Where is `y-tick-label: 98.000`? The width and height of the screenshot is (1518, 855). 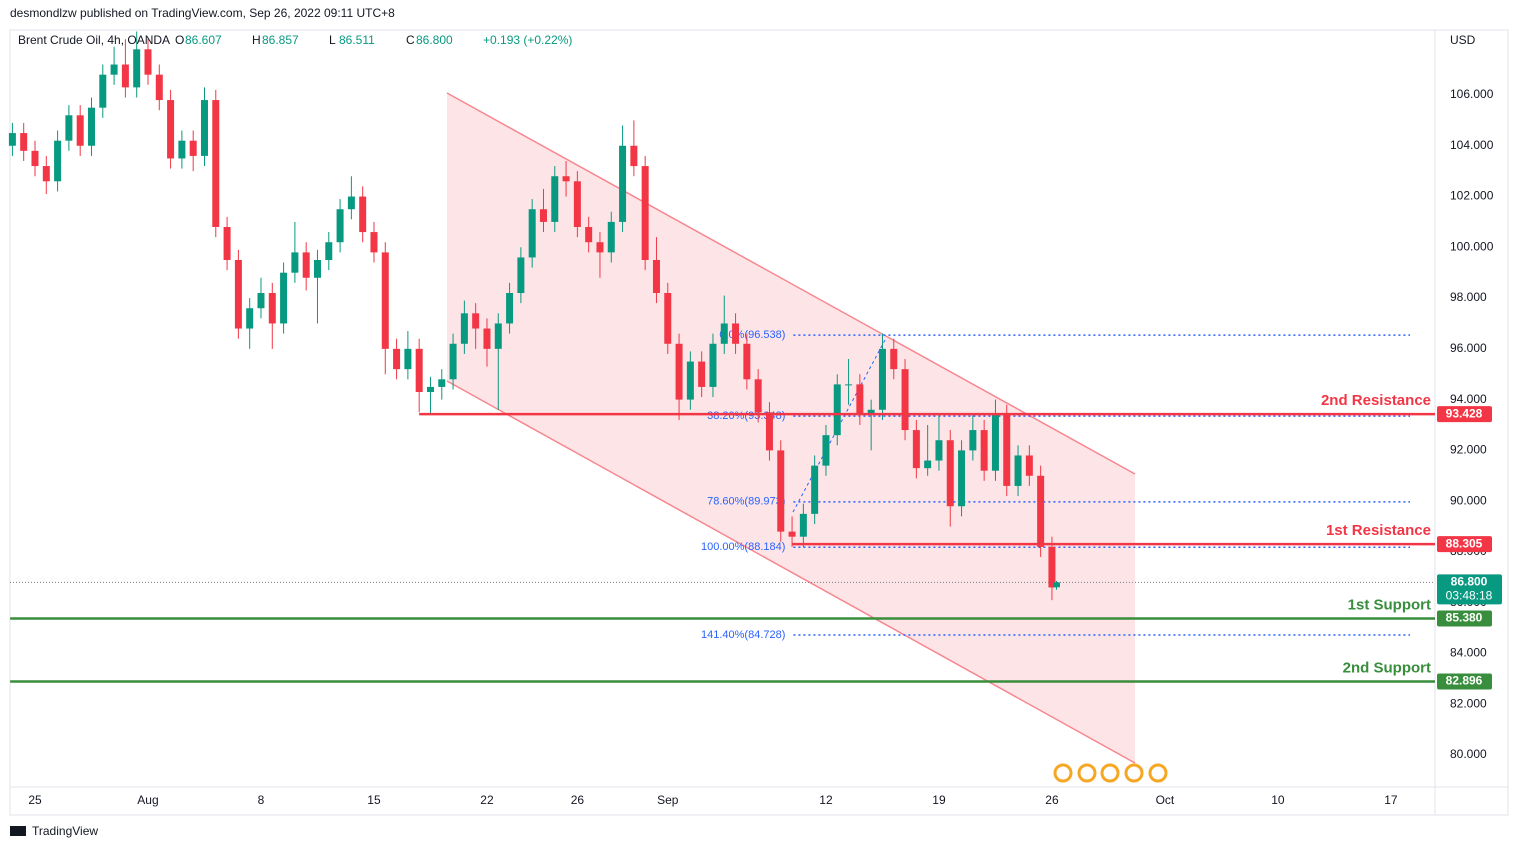 y-tick-label: 98.000 is located at coordinates (1468, 297).